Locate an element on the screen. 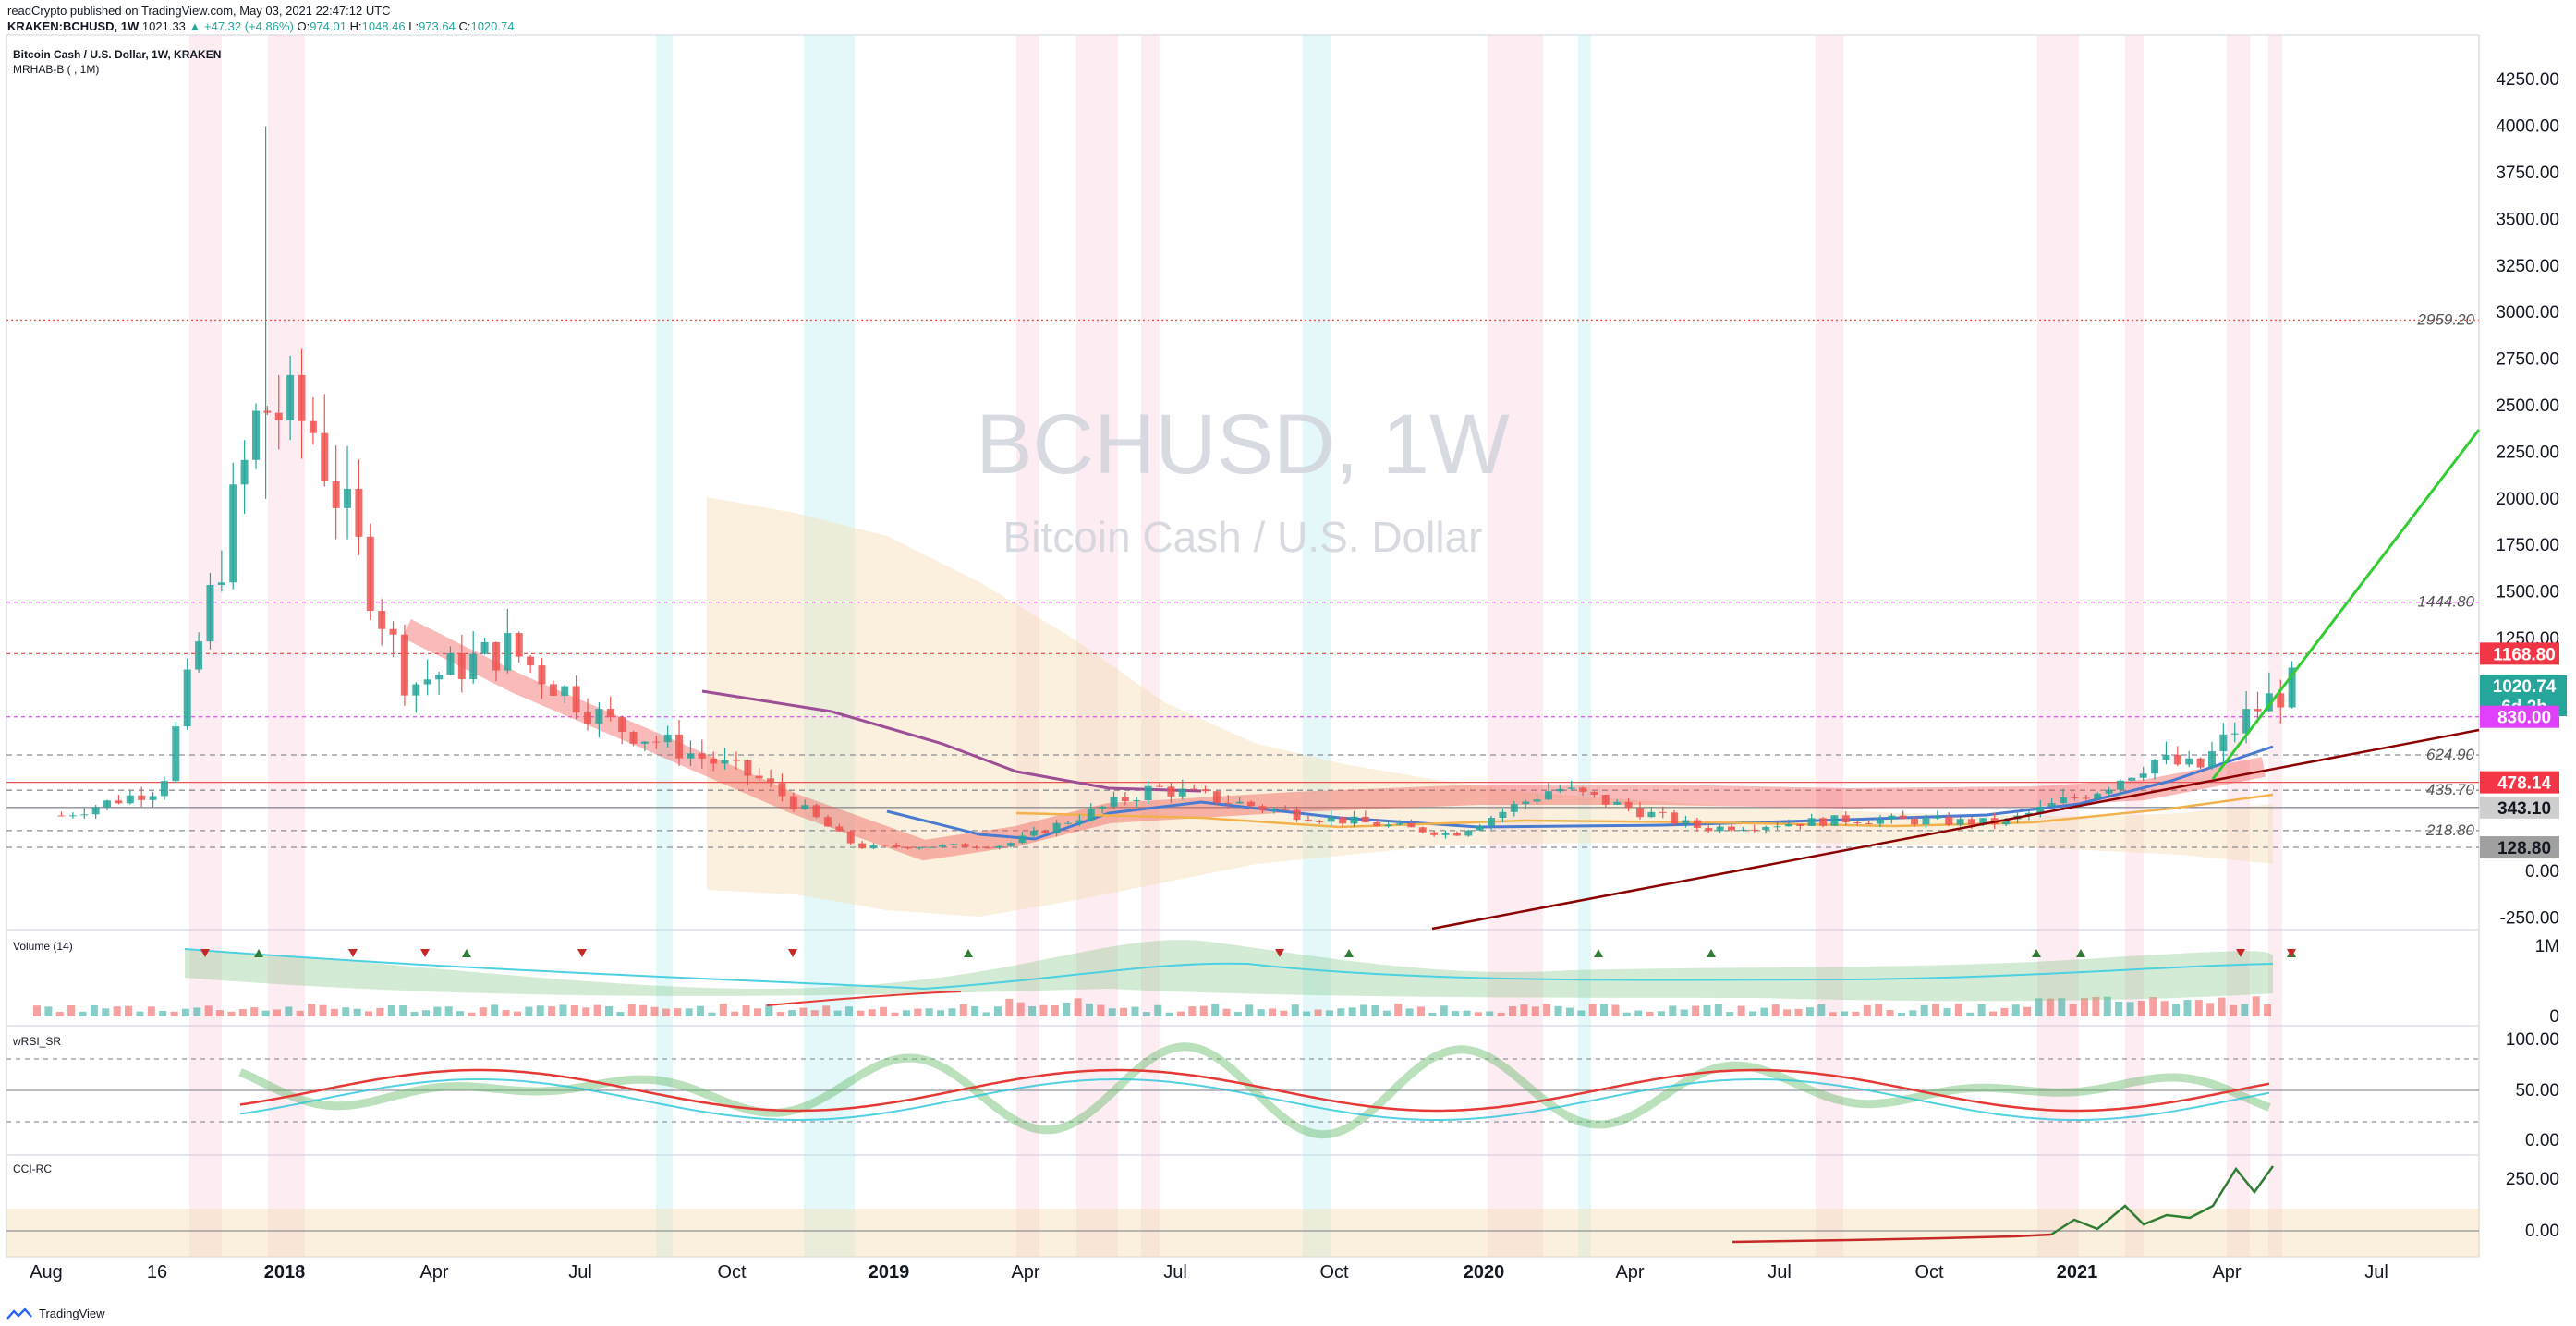 This screenshot has width=2576, height=1326. ma-ribbon-red is located at coordinates (1334, 740).